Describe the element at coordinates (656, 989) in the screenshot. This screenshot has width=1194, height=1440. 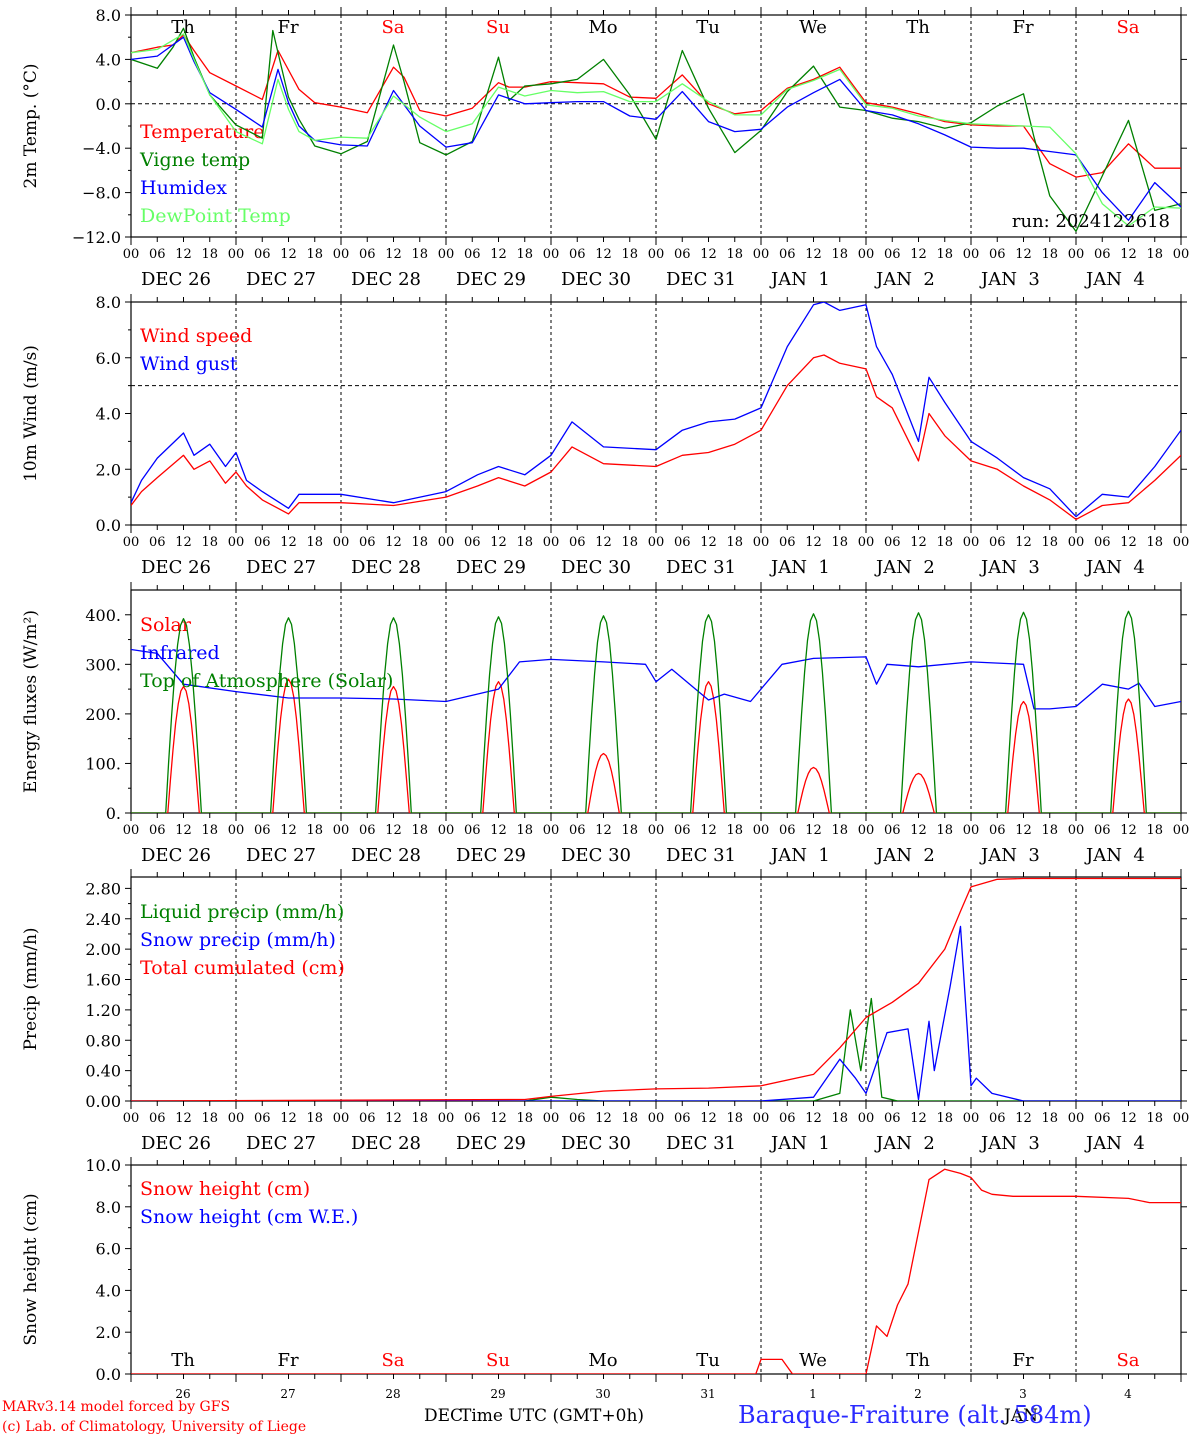
I see `series-line-total-cumulated-cm-` at that location.